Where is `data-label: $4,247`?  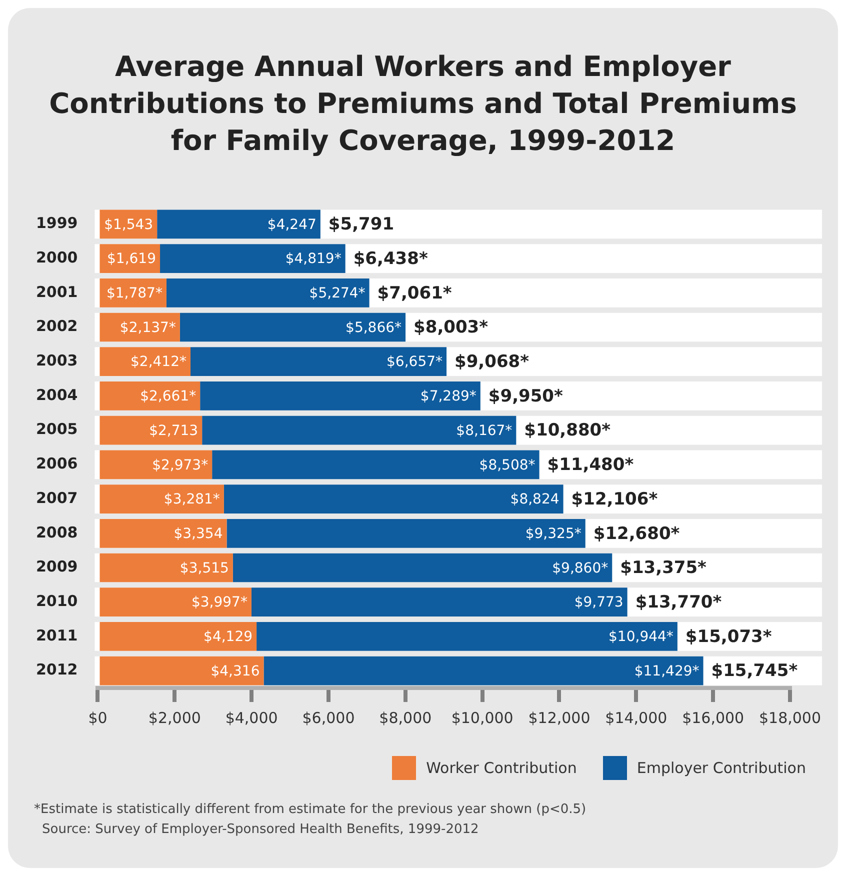 data-label: $4,247 is located at coordinates (291, 224).